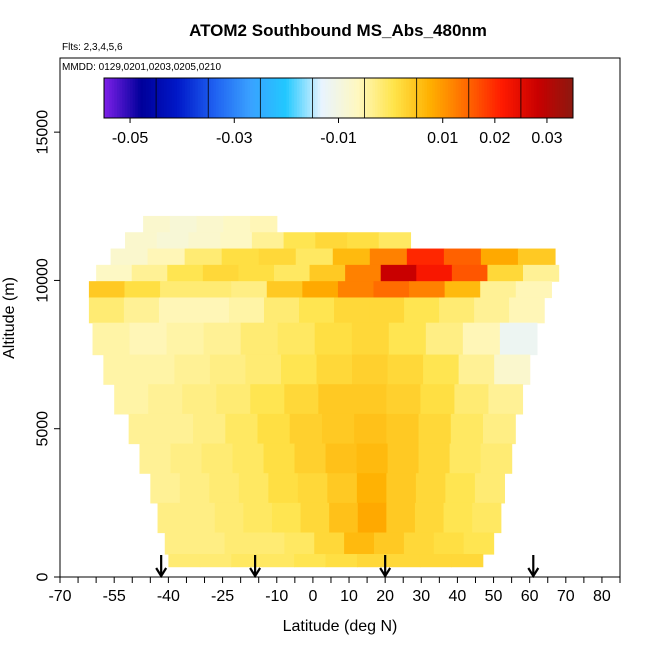 This screenshot has width=650, height=650. What do you see at coordinates (43, 280) in the screenshot?
I see `y-tick-label: 10000` at bounding box center [43, 280].